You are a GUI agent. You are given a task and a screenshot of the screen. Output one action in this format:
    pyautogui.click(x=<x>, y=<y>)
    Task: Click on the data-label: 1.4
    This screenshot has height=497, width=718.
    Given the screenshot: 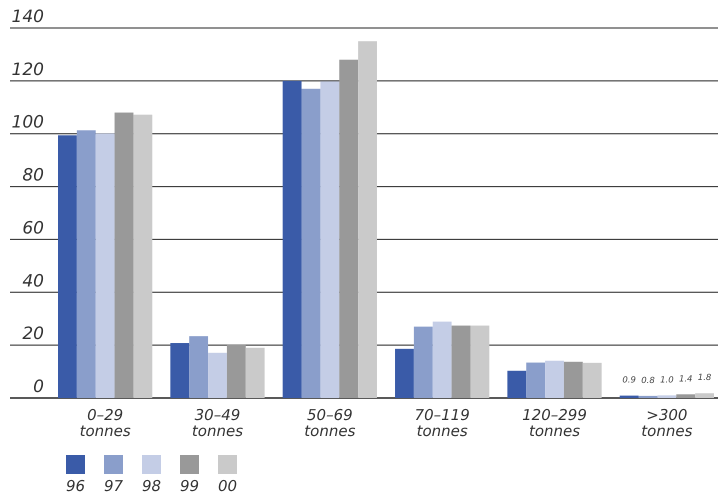 What is the action you would take?
    pyautogui.click(x=685, y=379)
    